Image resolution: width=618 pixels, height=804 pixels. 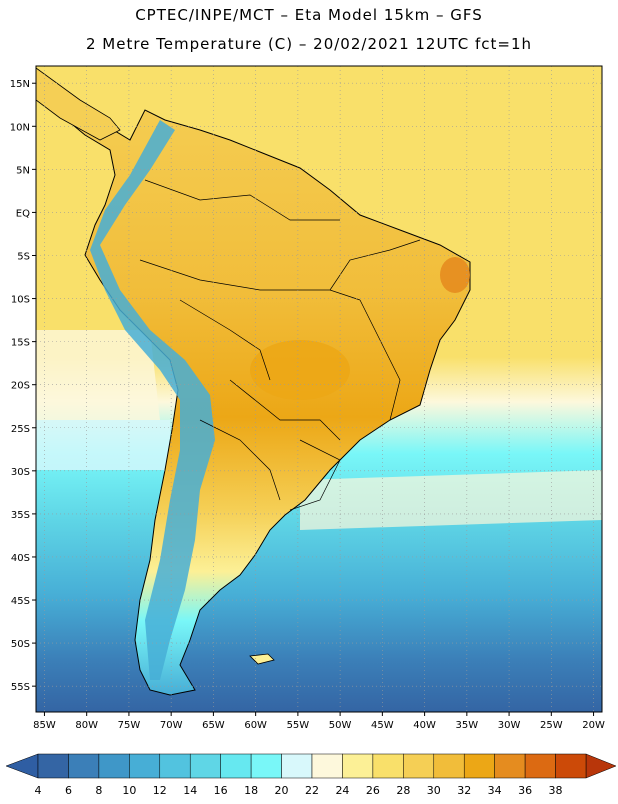 I want to click on lon-tick-label: 50W, so click(x=340, y=725).